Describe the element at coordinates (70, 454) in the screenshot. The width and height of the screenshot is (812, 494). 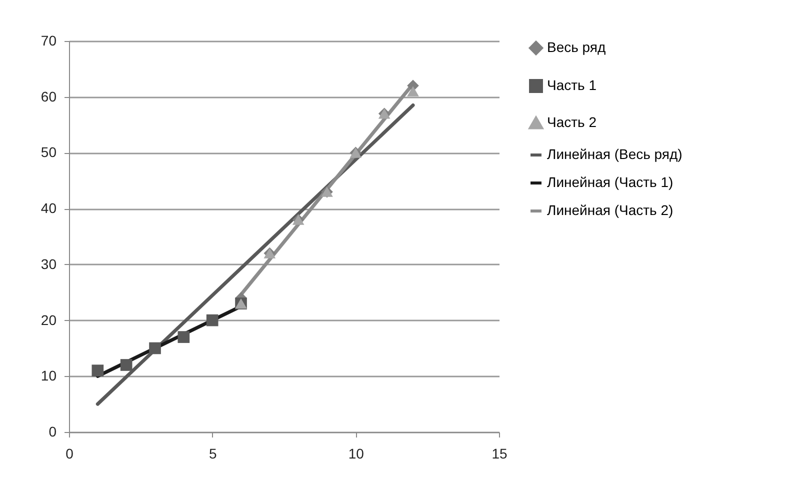
I see `x-tick-label: 0` at that location.